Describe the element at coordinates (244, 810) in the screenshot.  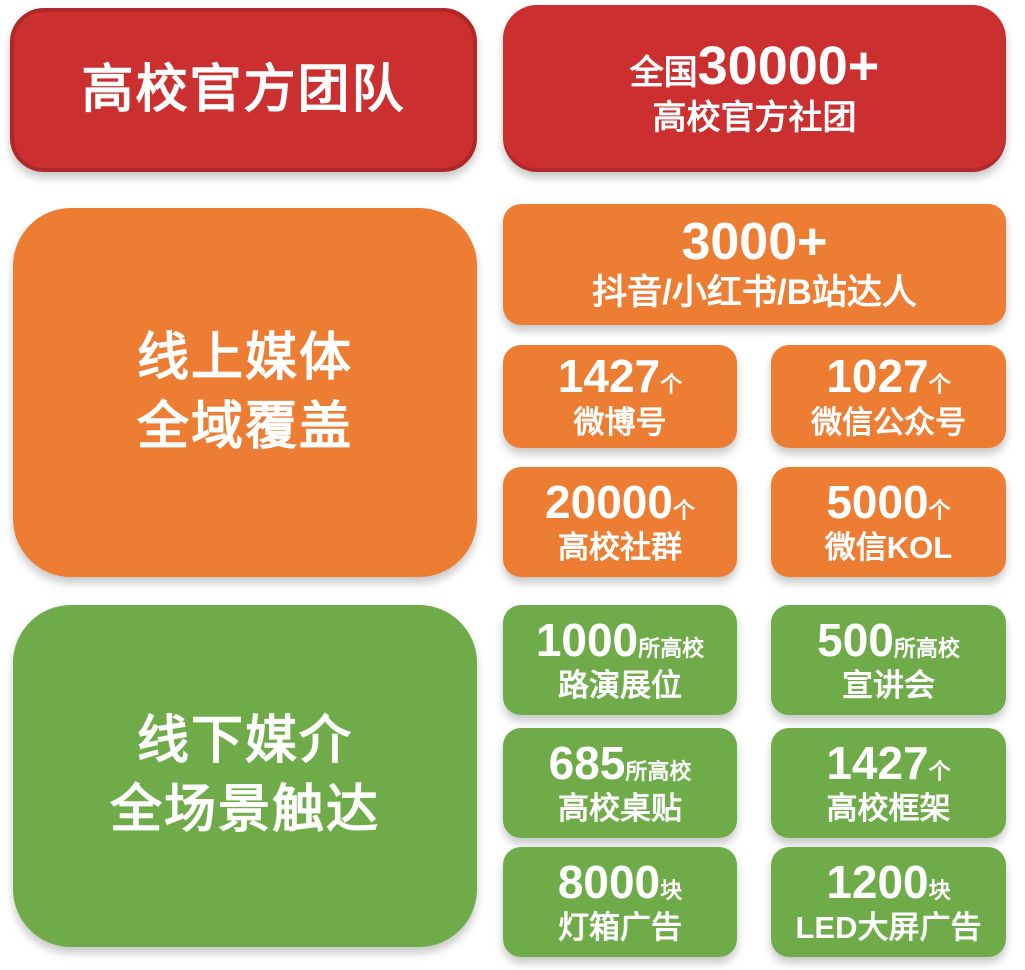
I see `offline-media-title-line2: 全场景触达` at that location.